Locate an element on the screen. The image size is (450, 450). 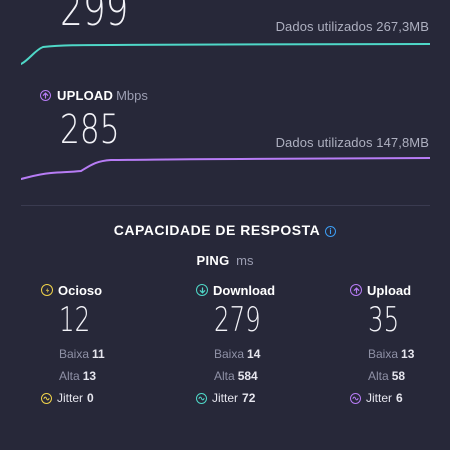
ping-download-high: Alta 584 is located at coordinates (246, 376).